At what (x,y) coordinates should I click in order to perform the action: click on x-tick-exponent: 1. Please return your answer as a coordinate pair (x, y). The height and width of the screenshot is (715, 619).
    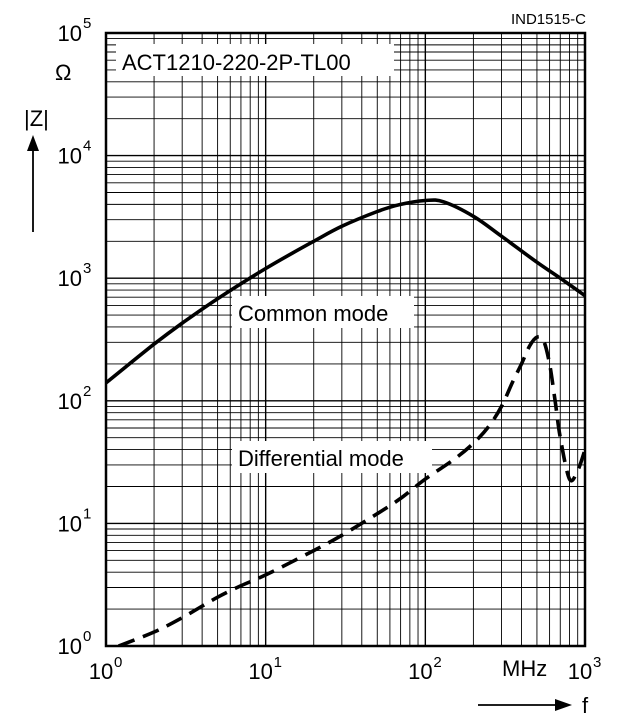
    Looking at the image, I should click on (278, 662).